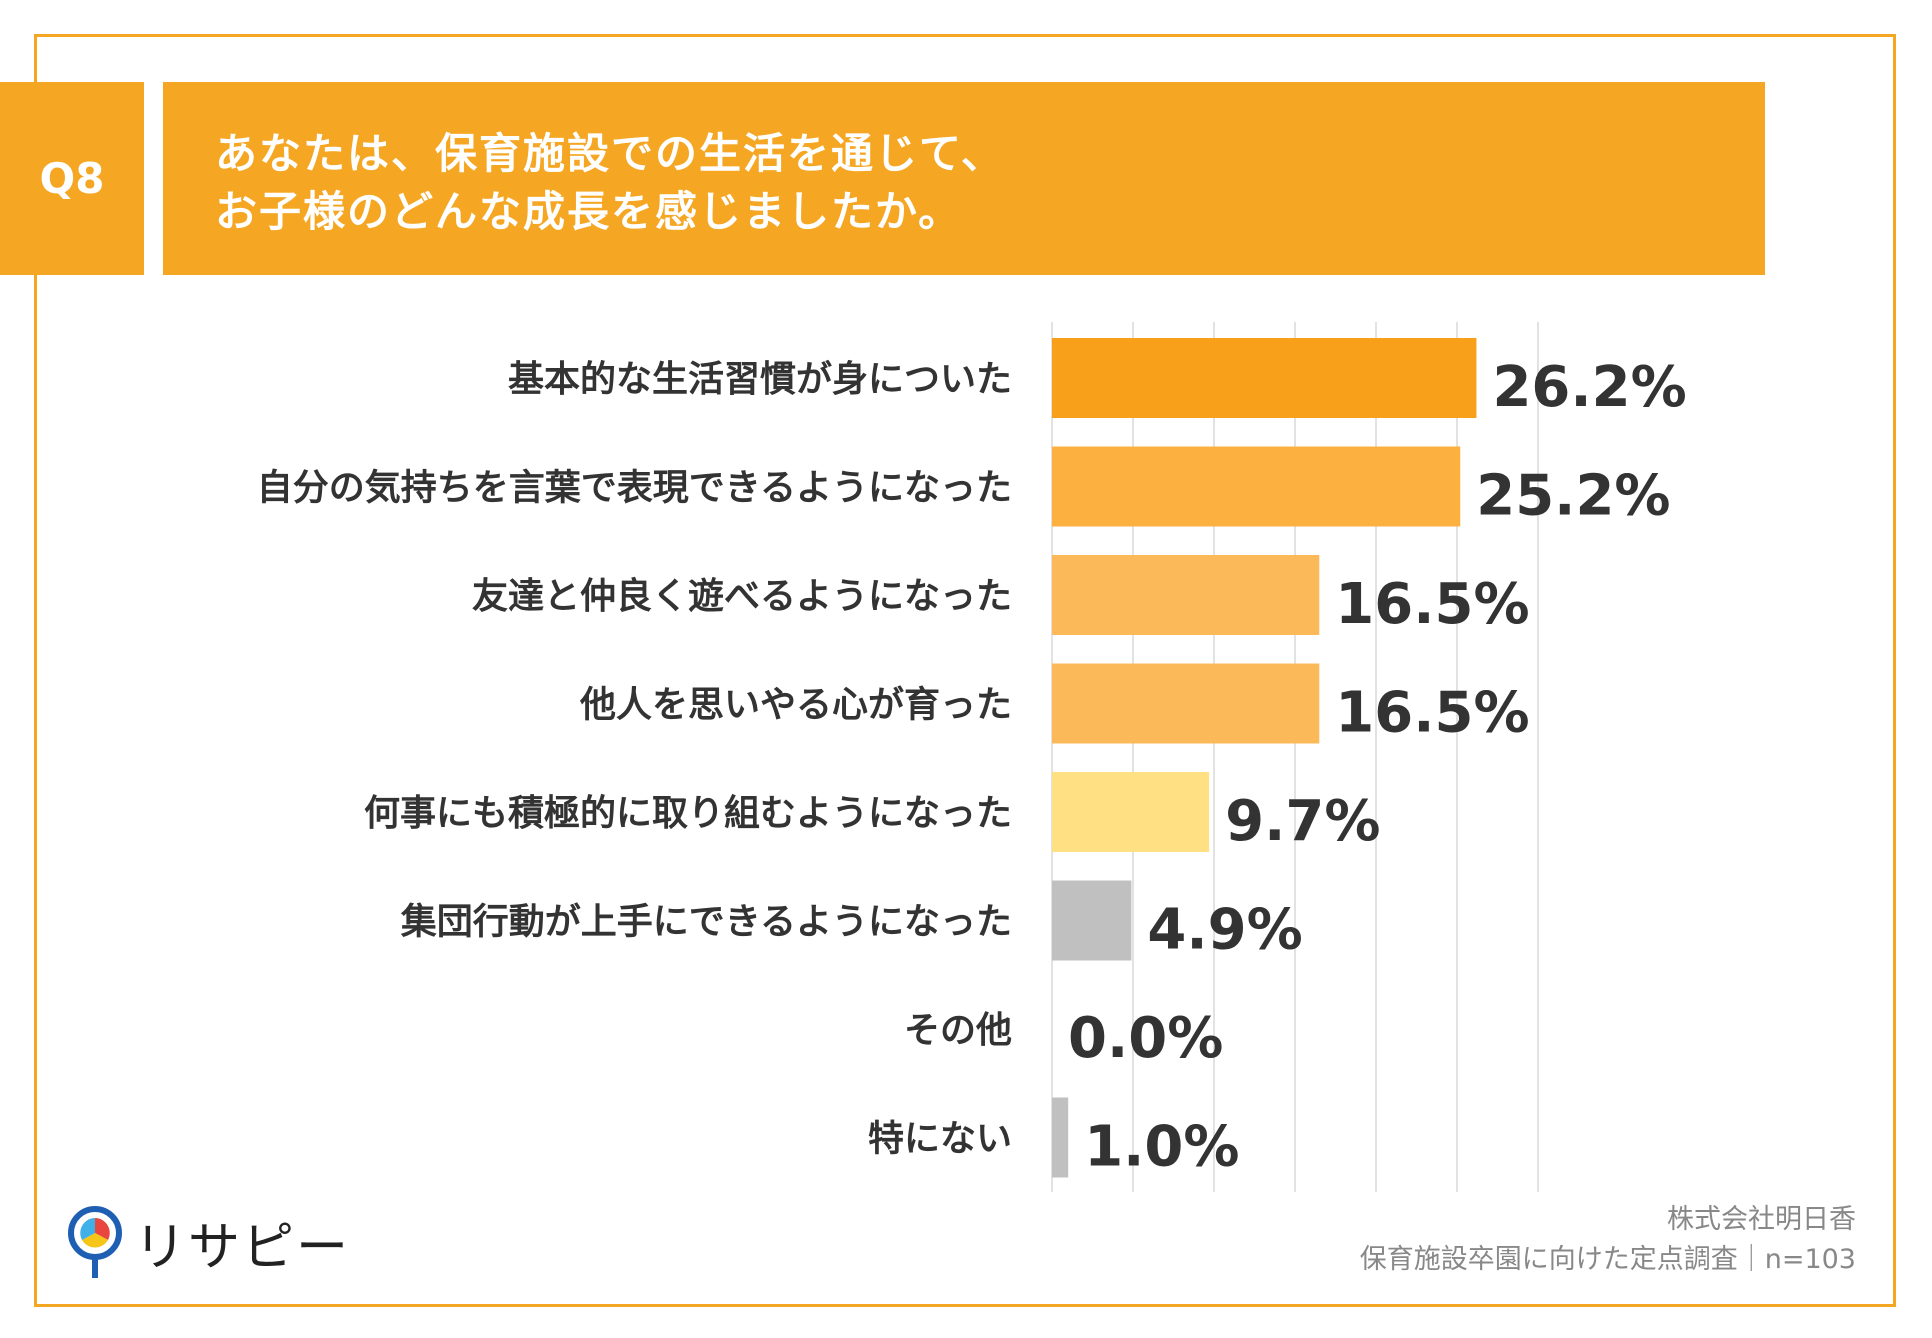  I want to click on question-id: Q8, so click(72, 178).